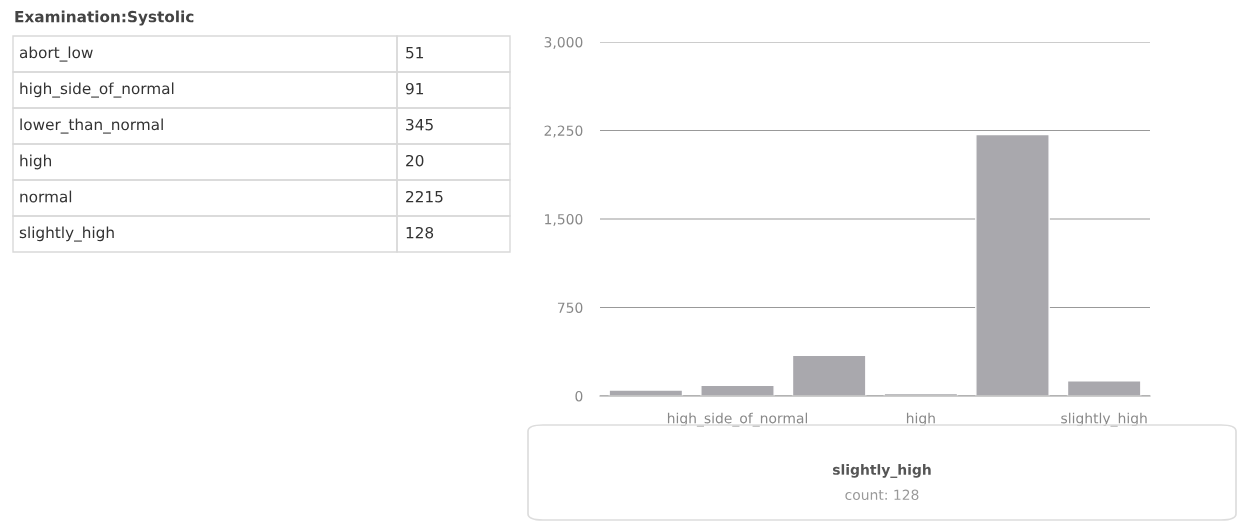  I want to click on data-label: 128, so click(420, 232).